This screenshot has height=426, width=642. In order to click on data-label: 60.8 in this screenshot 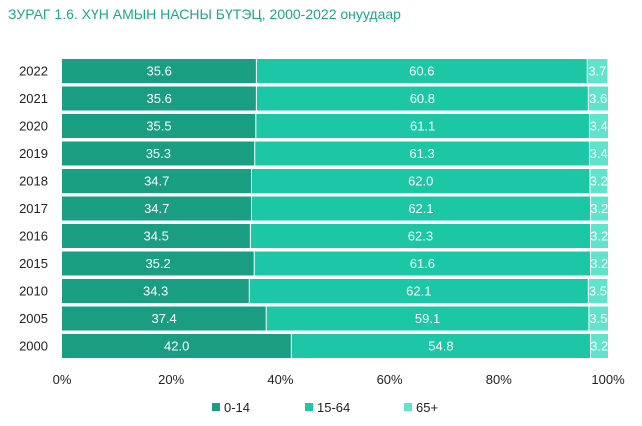, I will do `click(422, 98)`.